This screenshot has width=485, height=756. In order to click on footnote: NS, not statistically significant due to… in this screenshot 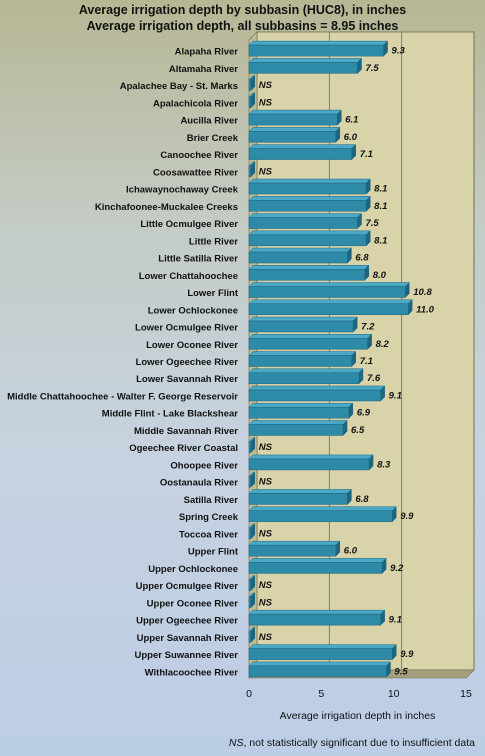, I will do `click(242, 743)`.